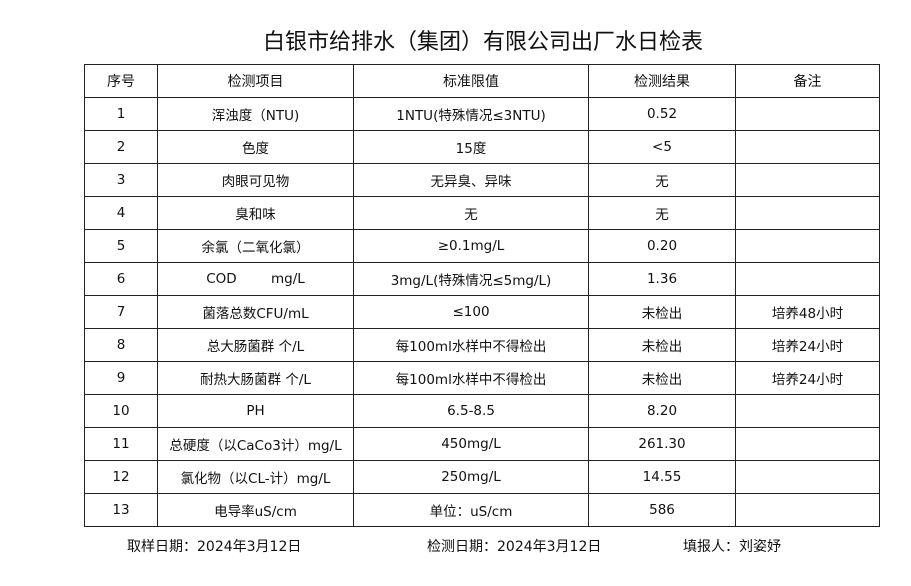 The height and width of the screenshot is (586, 911). What do you see at coordinates (471, 180) in the screenshot?
I see `table-cell: 无异臭、异味` at bounding box center [471, 180].